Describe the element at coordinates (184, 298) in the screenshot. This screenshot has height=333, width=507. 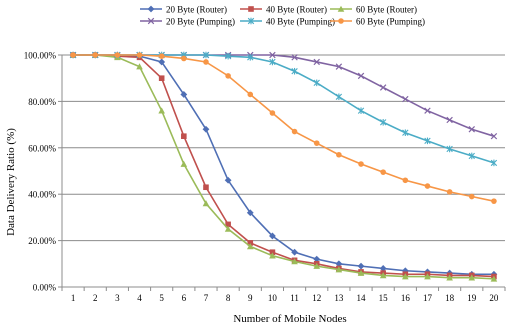
I see `x-tick-label: 6` at that location.